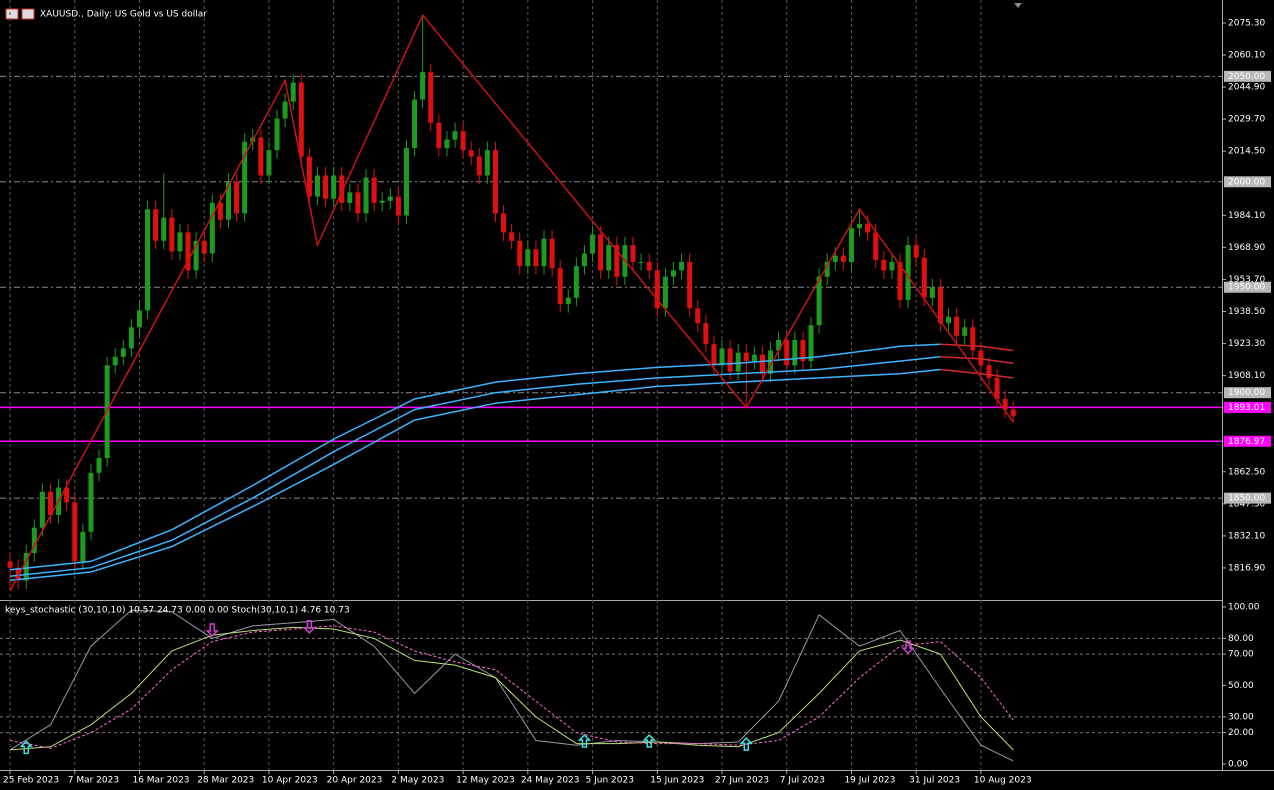  Describe the element at coordinates (417, 781) in the screenshot. I see `x-tick-label: 2 May 2023` at that location.